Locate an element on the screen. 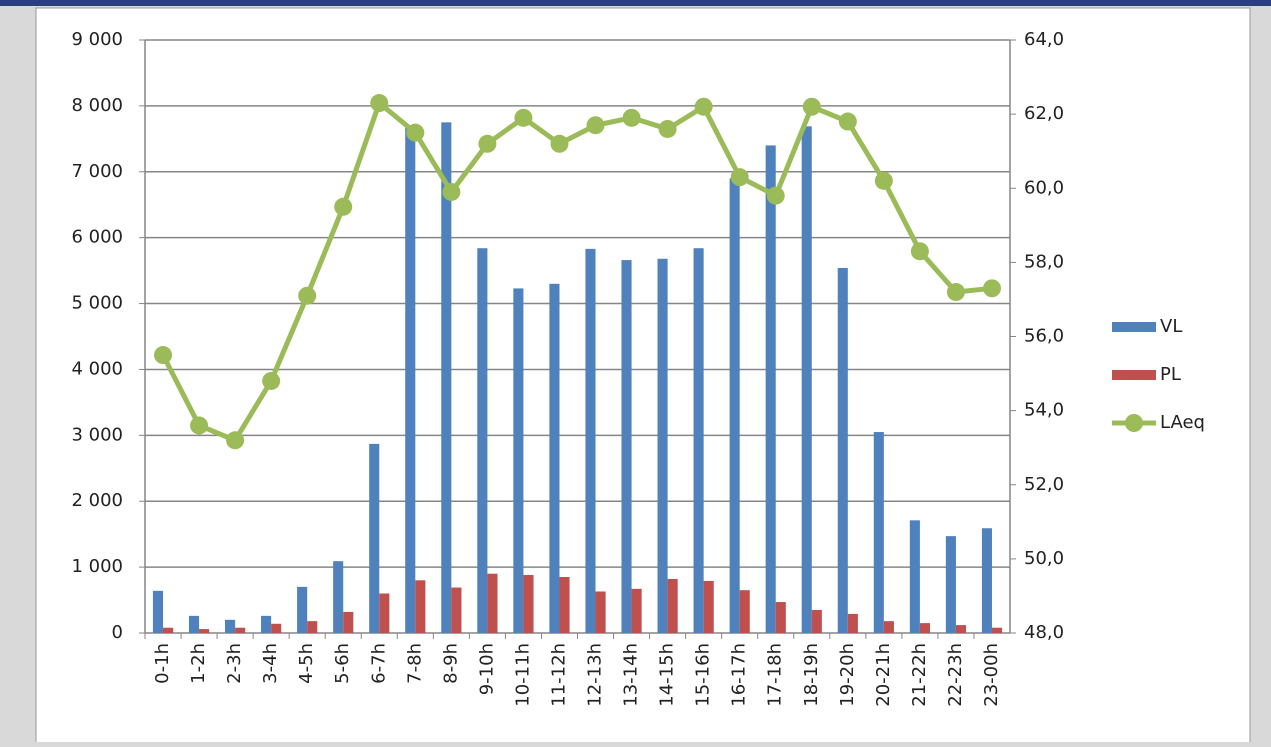 The image size is (1271, 747). x-tick-label: 6-7h is located at coordinates (378, 663).